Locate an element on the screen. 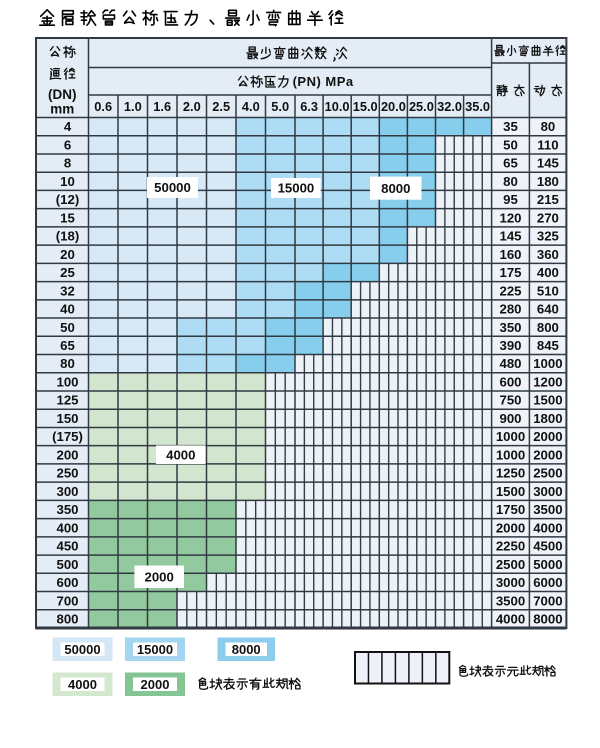 Image resolution: width=600 pixels, height=748 pixels. svg-text: 180 is located at coordinates (548, 181).